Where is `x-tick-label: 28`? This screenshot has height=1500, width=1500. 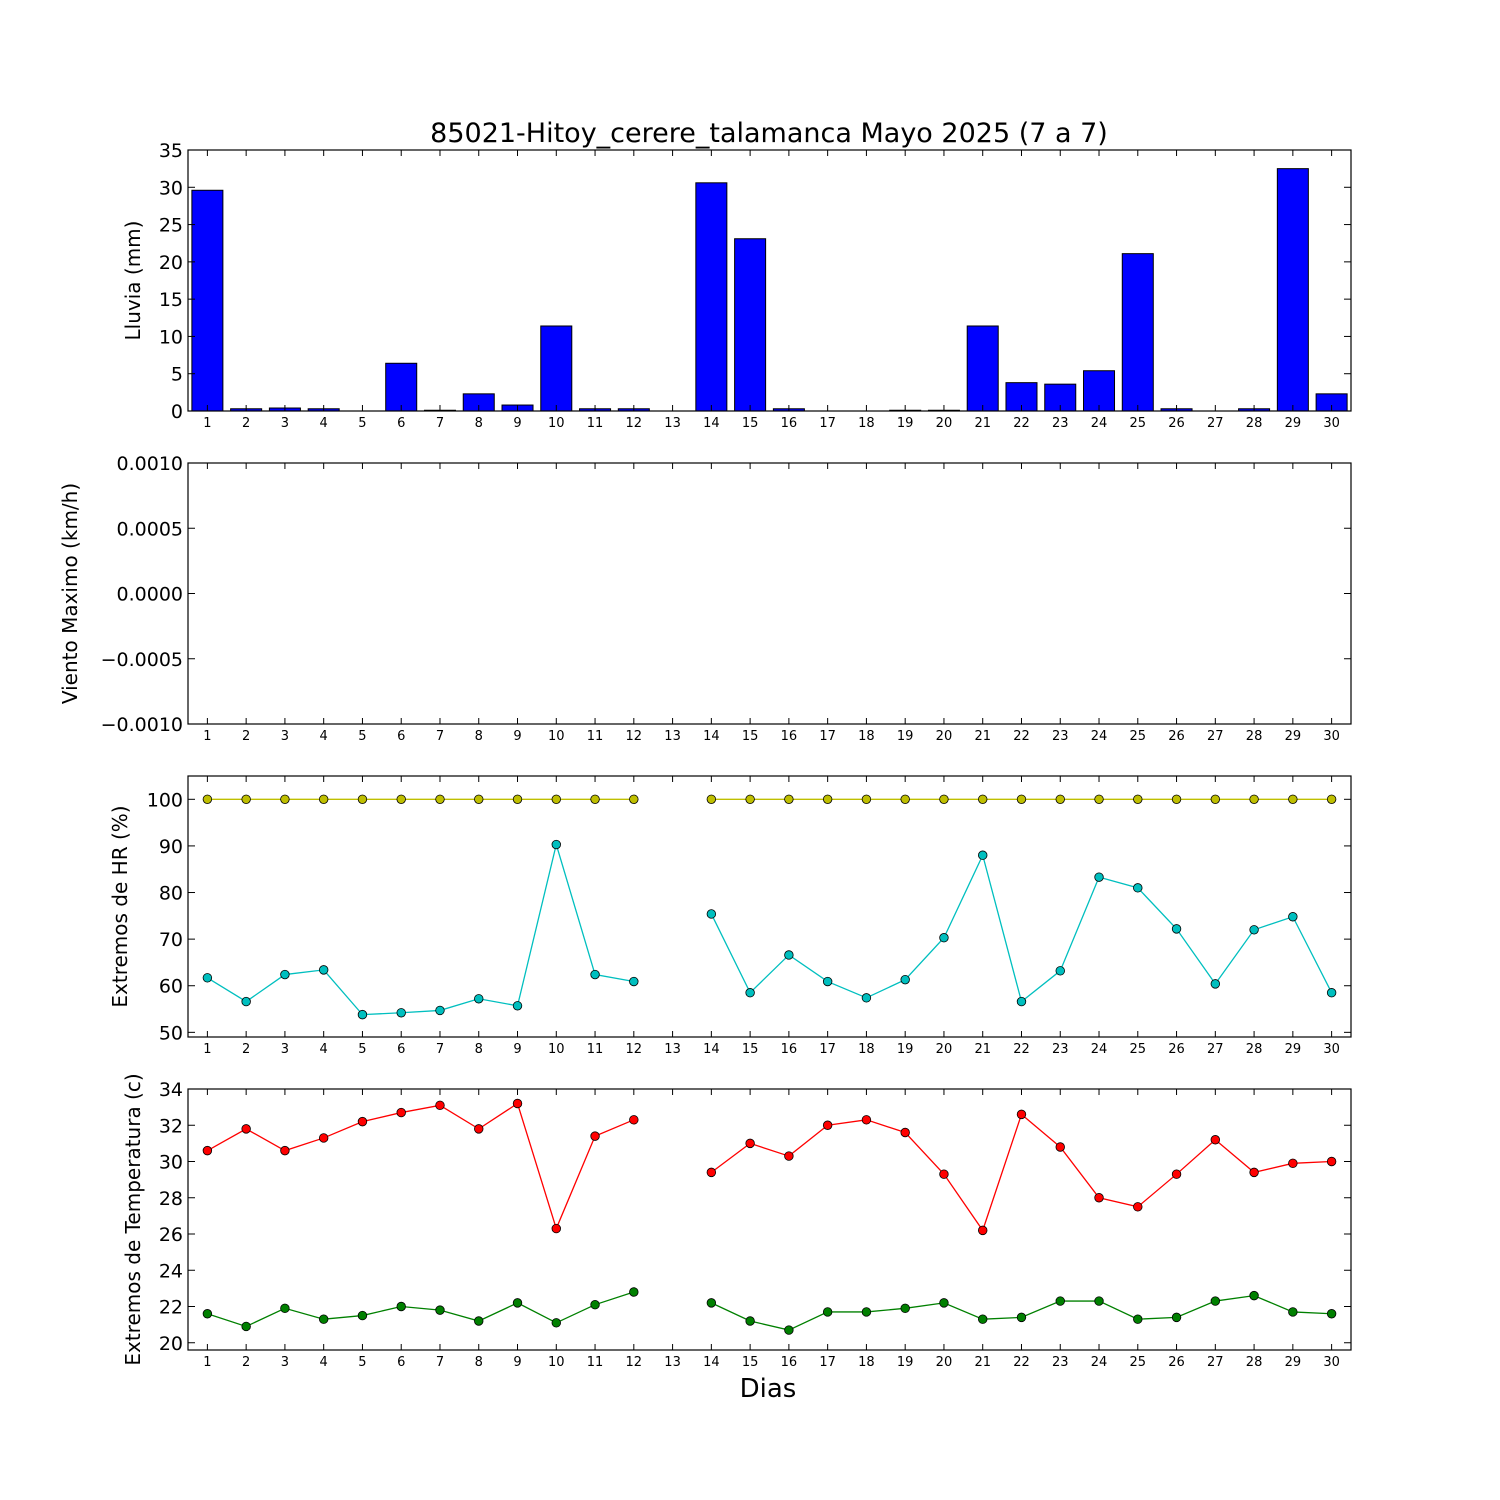 x-tick-label: 28 is located at coordinates (1254, 736).